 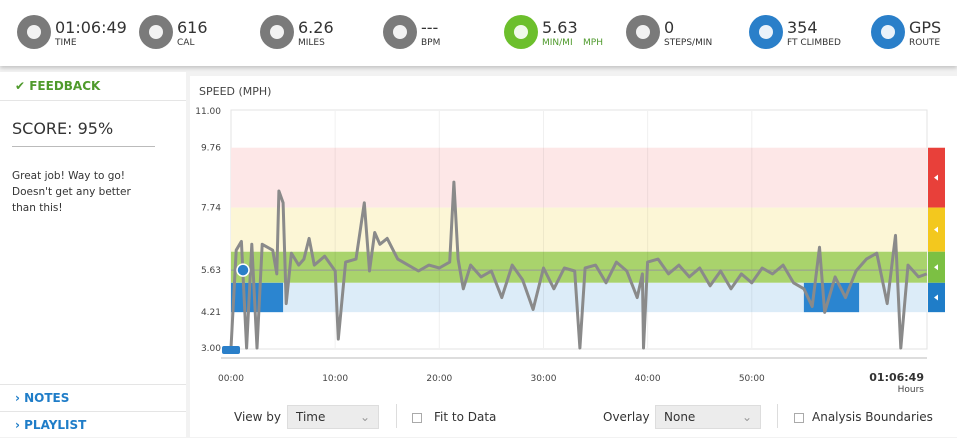 I want to click on y-tick-label: 3.00, so click(x=211, y=349).